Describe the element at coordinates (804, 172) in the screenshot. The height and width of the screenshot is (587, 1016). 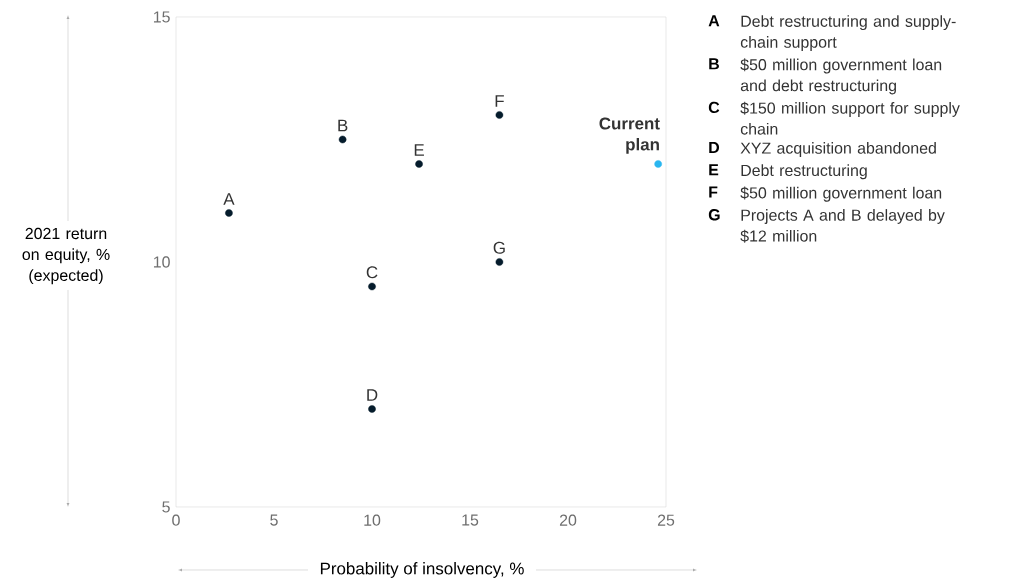
I see `text: Debt restructuring` at that location.